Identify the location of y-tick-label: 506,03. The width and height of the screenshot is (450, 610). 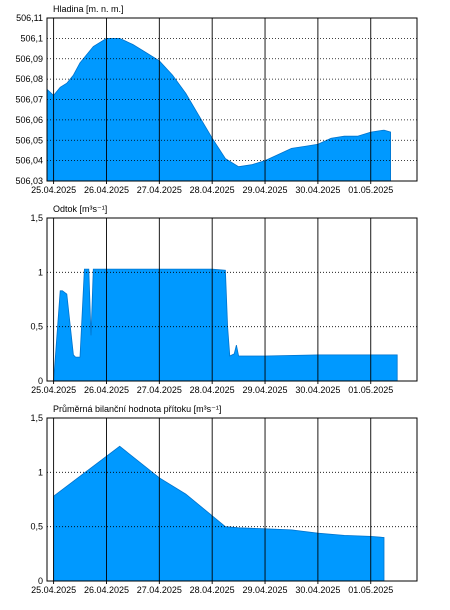
(29, 181).